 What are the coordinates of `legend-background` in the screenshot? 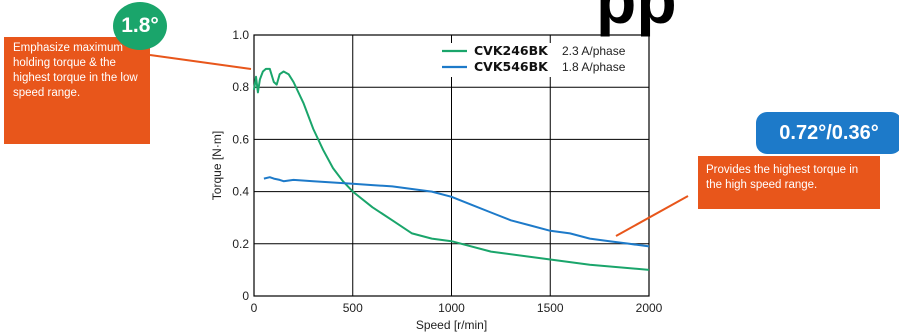 It's located at (540, 60).